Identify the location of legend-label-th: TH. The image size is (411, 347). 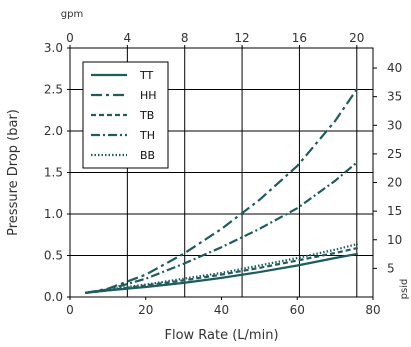
(147, 135).